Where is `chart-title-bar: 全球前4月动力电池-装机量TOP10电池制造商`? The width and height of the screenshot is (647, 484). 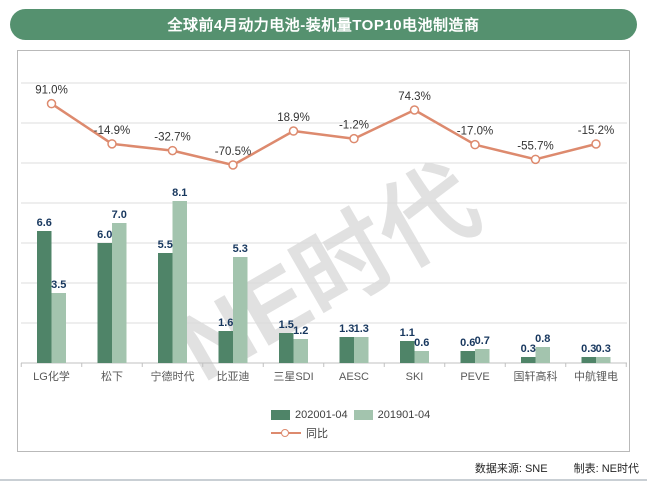
chart-title-bar: 全球前4月动力电池-装机量TOP10电池制造商 is located at coordinates (323, 24).